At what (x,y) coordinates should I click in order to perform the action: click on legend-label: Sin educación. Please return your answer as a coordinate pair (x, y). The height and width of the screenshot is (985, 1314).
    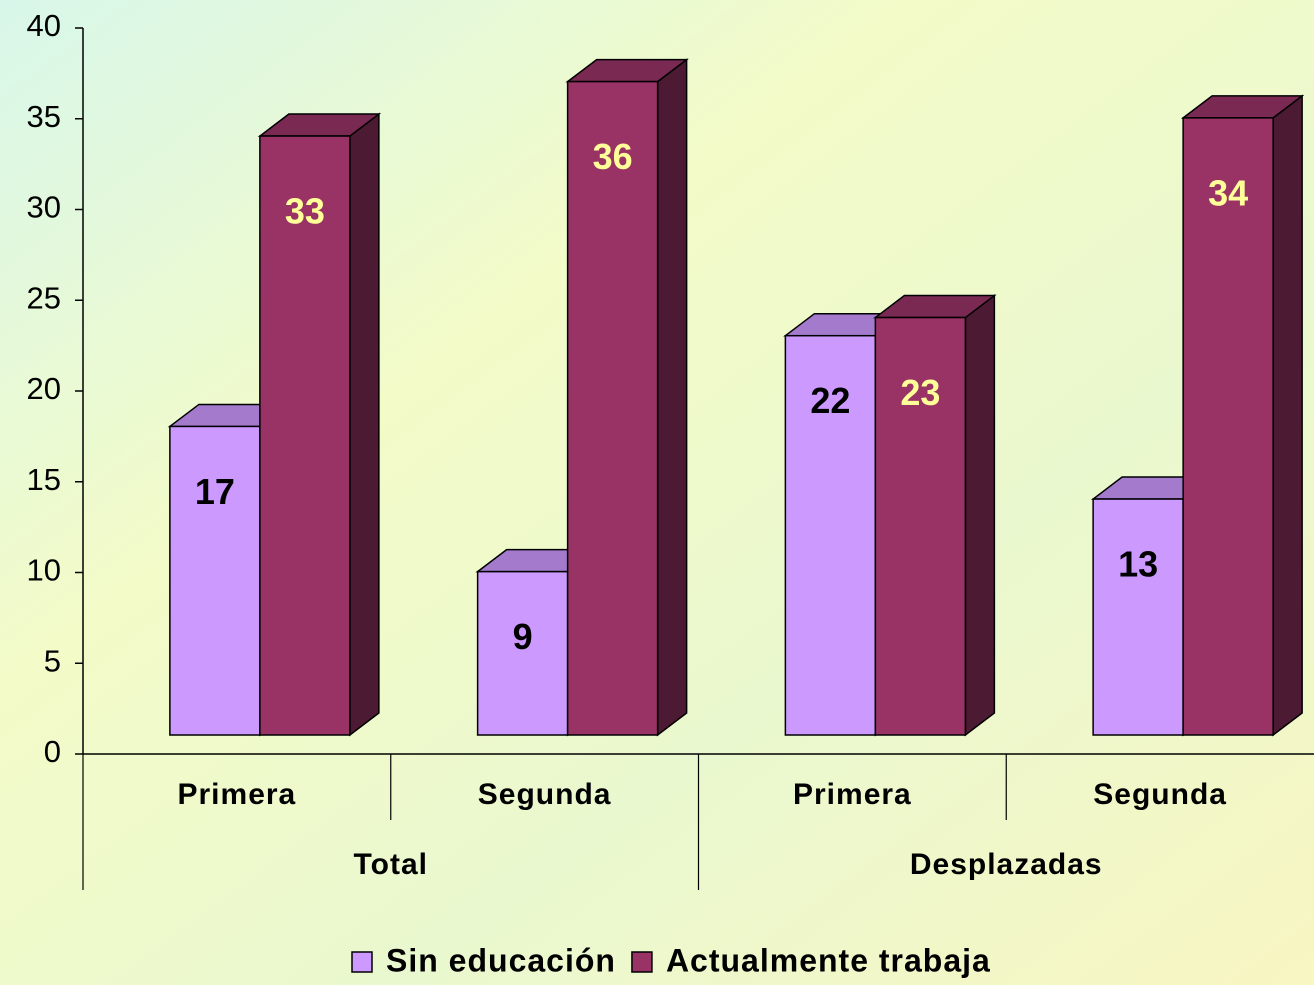
    Looking at the image, I should click on (501, 960).